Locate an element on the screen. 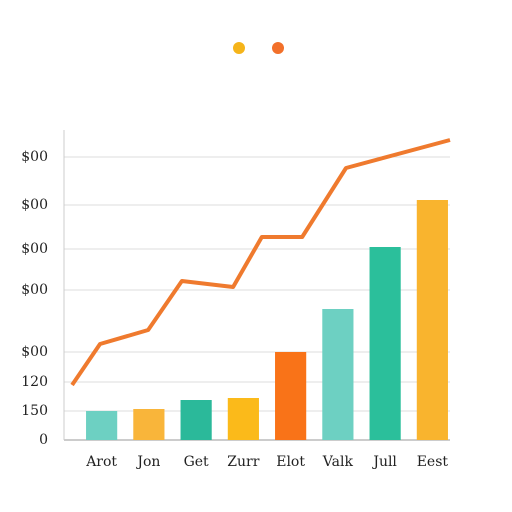 This screenshot has height=512, width=512. x-tick-label: Elot is located at coordinates (290, 462).